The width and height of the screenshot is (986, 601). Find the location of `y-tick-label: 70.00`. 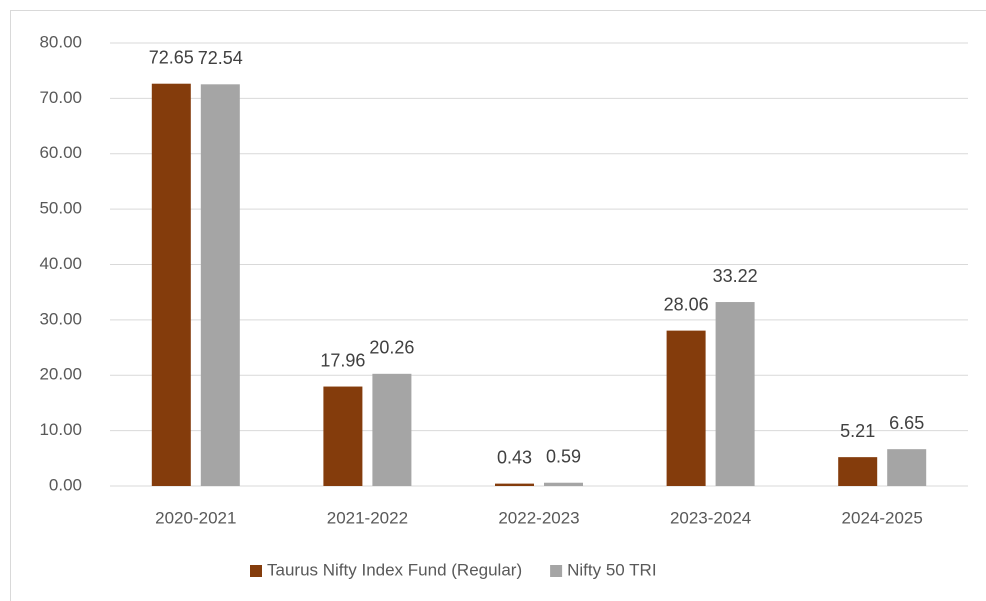

y-tick-label: 70.00 is located at coordinates (60, 97).